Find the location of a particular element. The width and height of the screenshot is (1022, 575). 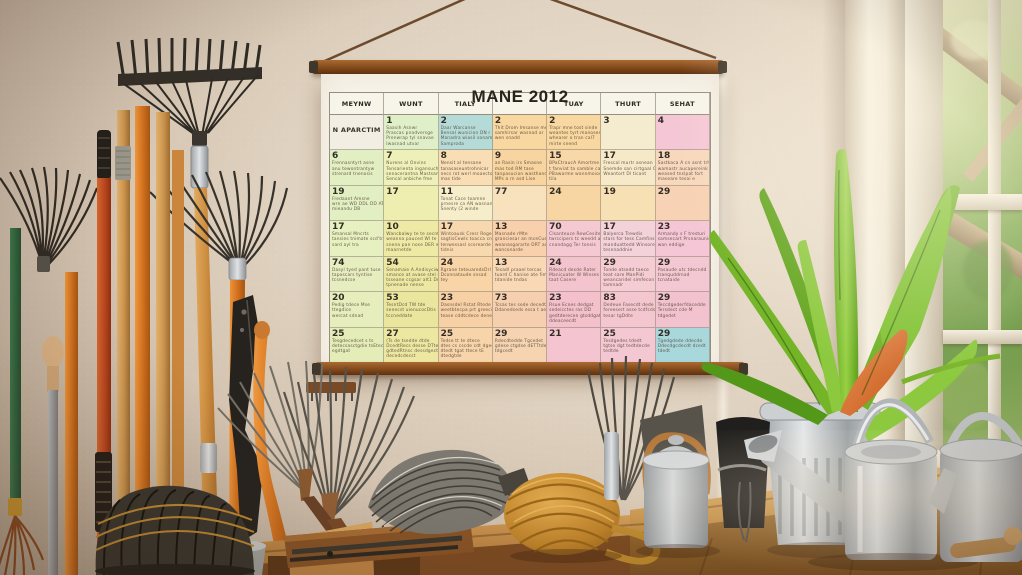

calendar-cell-scribble: tey is located at coordinates (444, 281).